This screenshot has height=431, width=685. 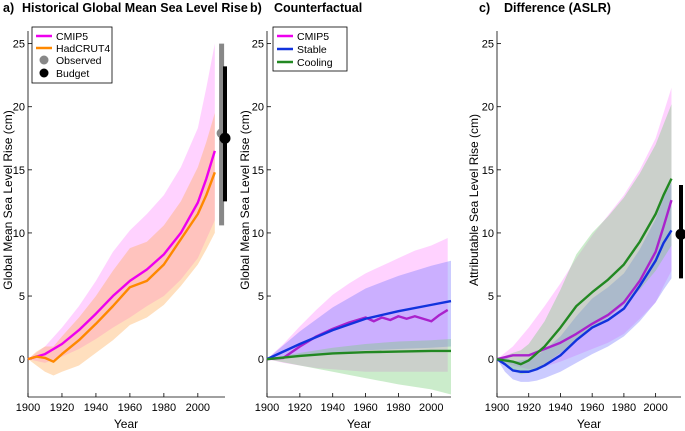 What do you see at coordinates (358, 355) in the screenshot?
I see `panel-b-cooling-line` at bounding box center [358, 355].